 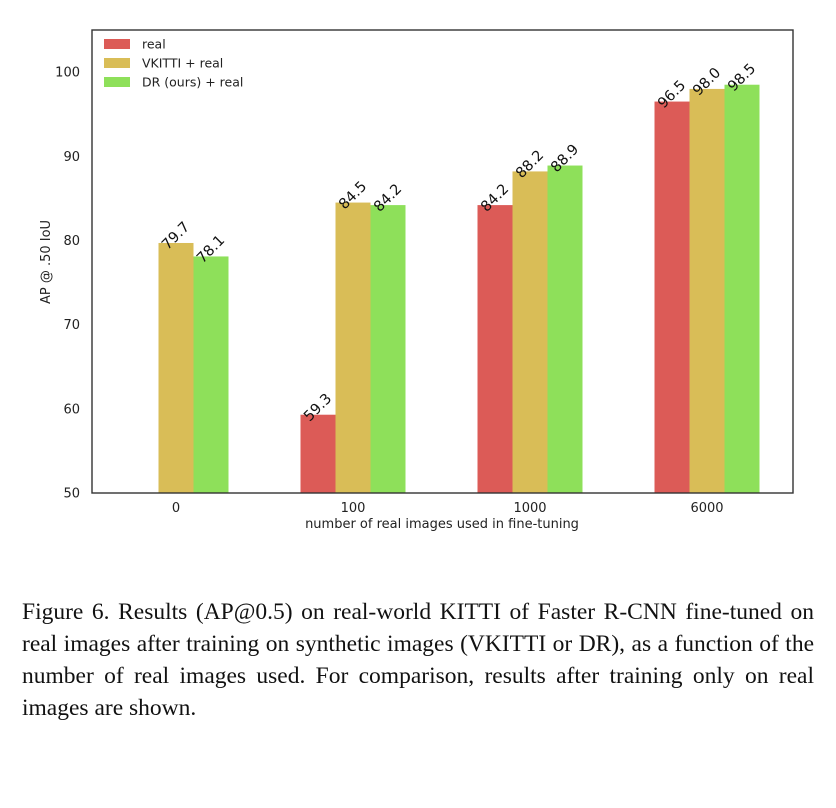 What do you see at coordinates (192, 82) in the screenshot?
I see `legend-entry-label: DR (ours) + real` at bounding box center [192, 82].